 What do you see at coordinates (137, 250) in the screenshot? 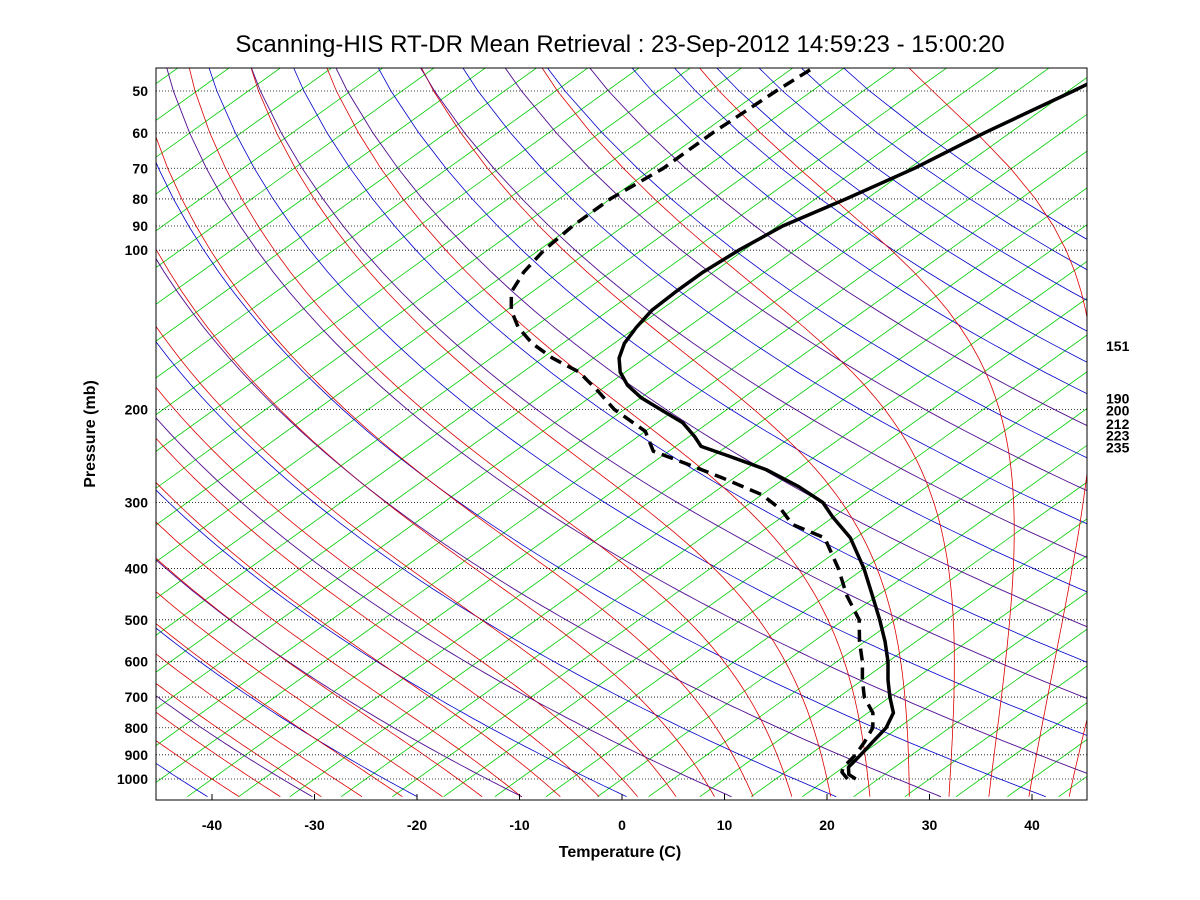
I see `y-tick-label: 100` at bounding box center [137, 250].